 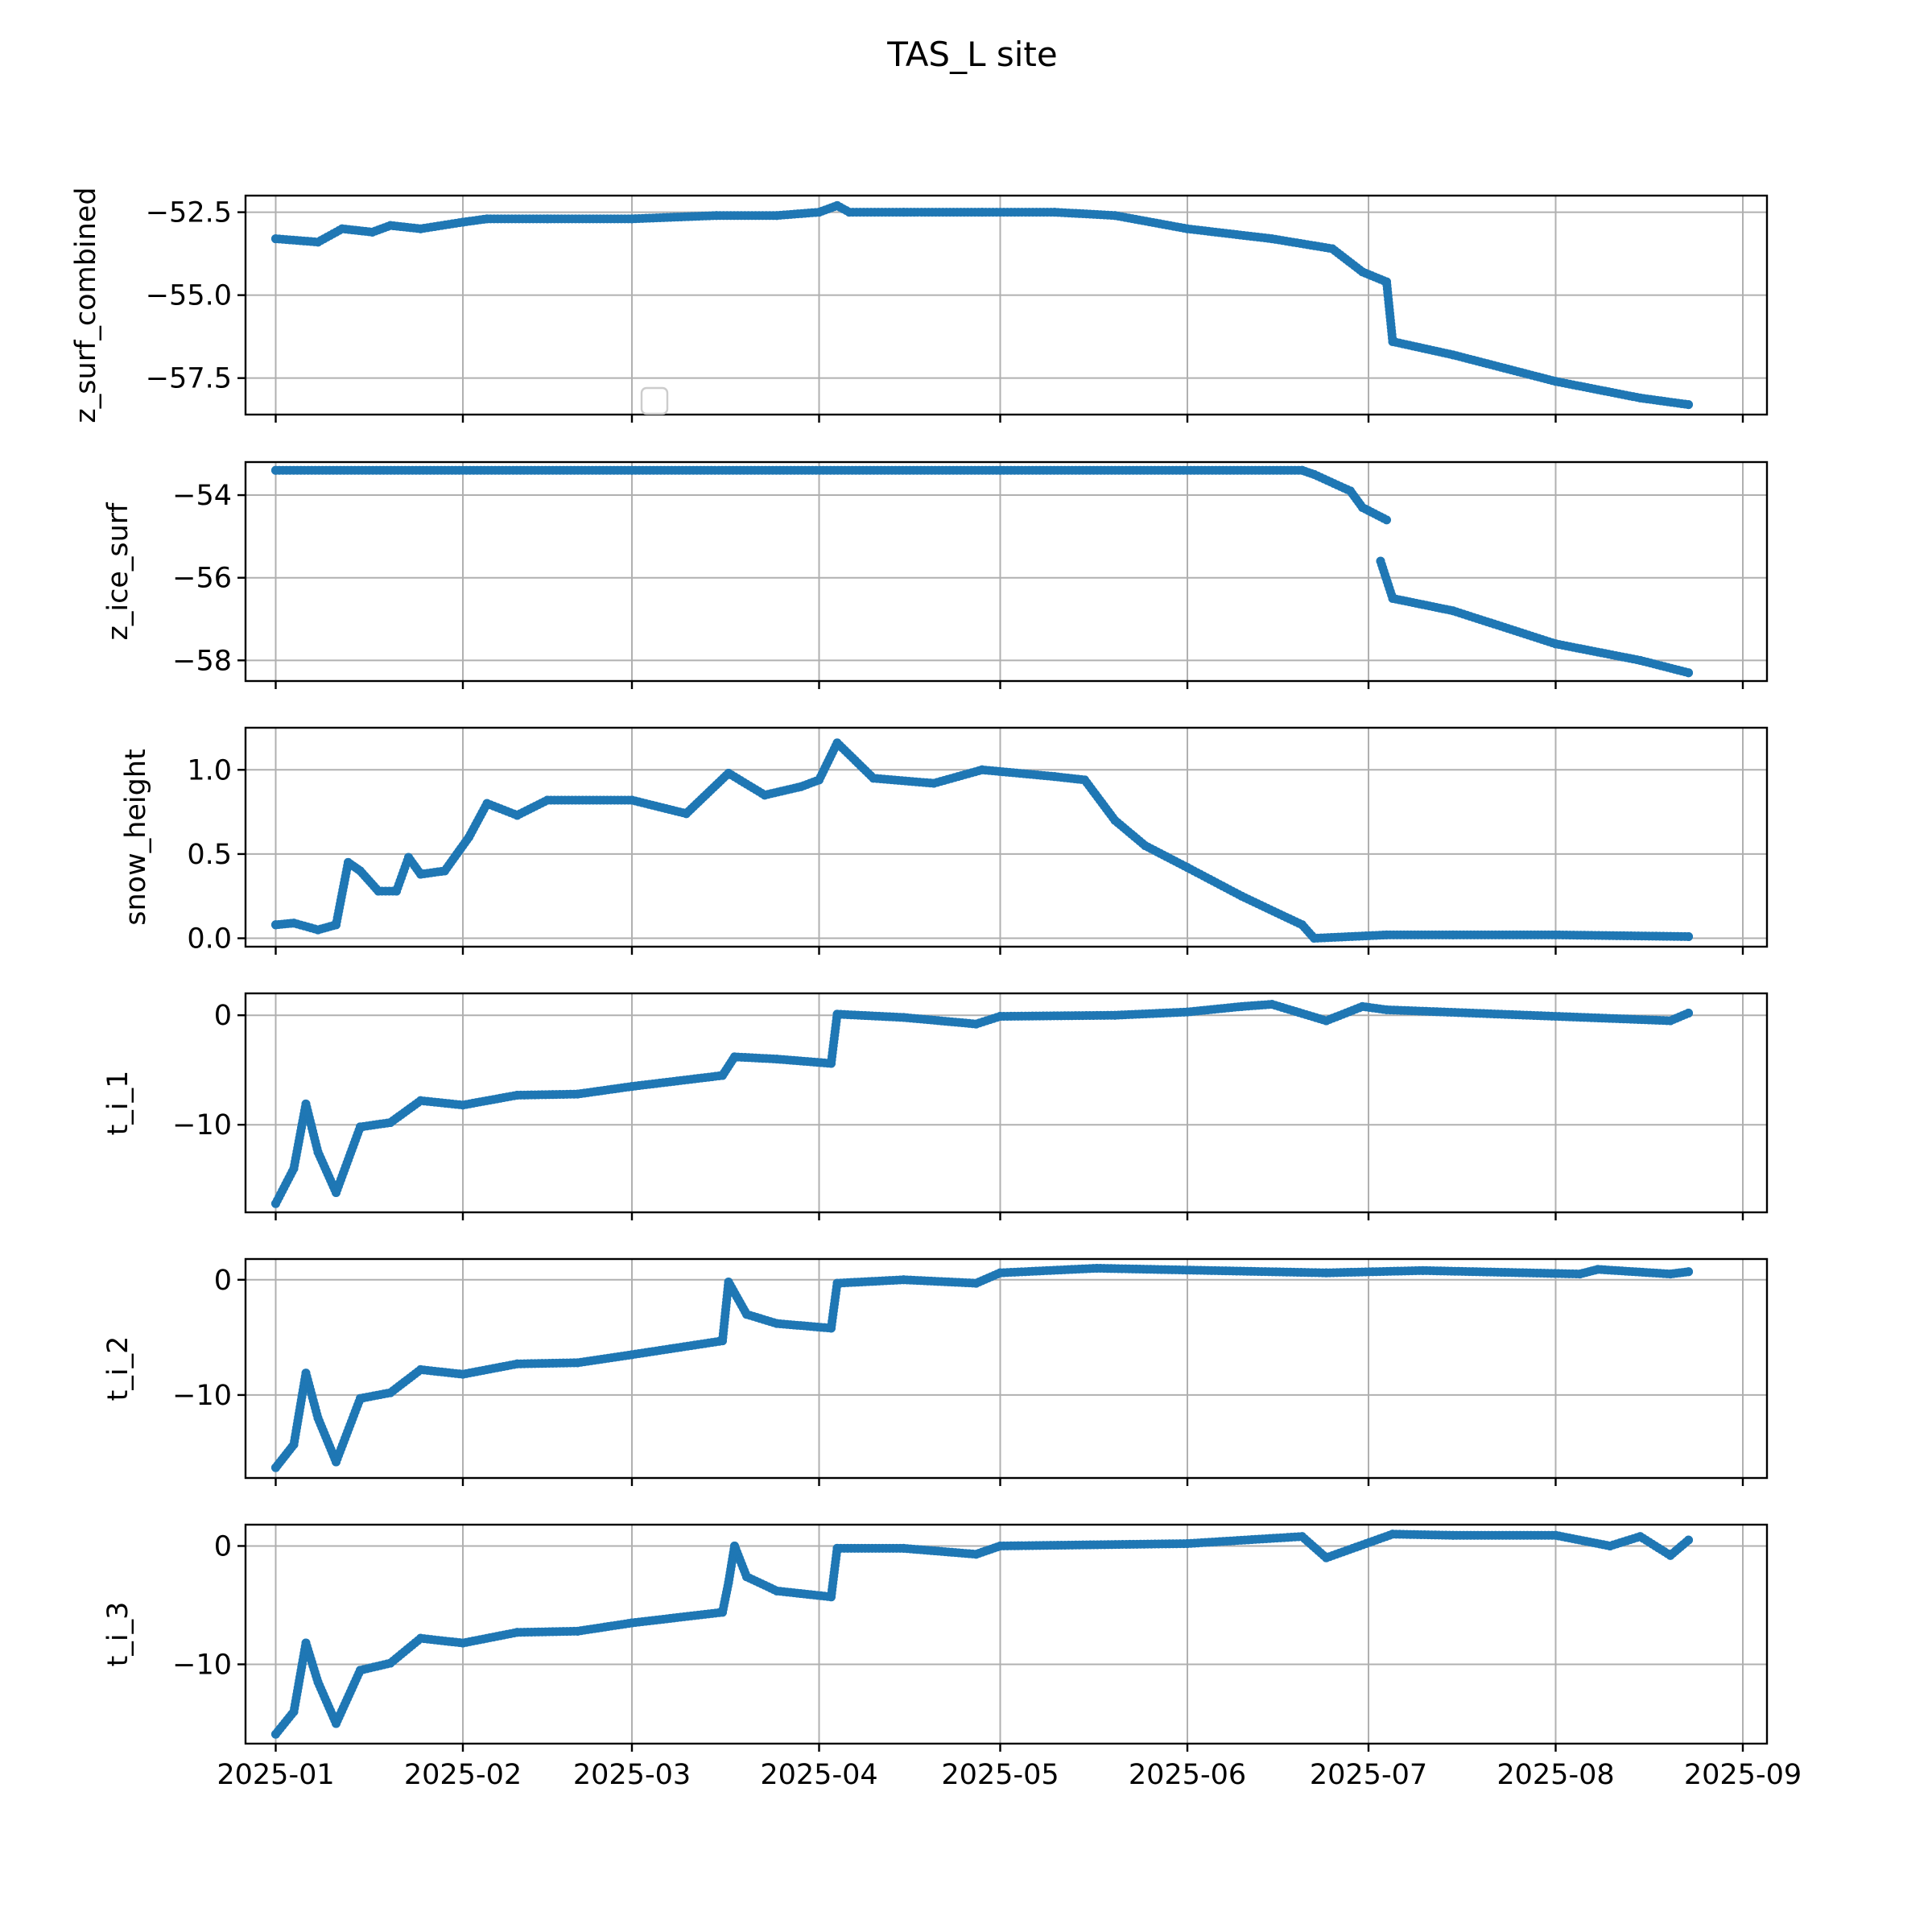 I want to click on y-axis-label: z_ice_surf, so click(x=118, y=571).